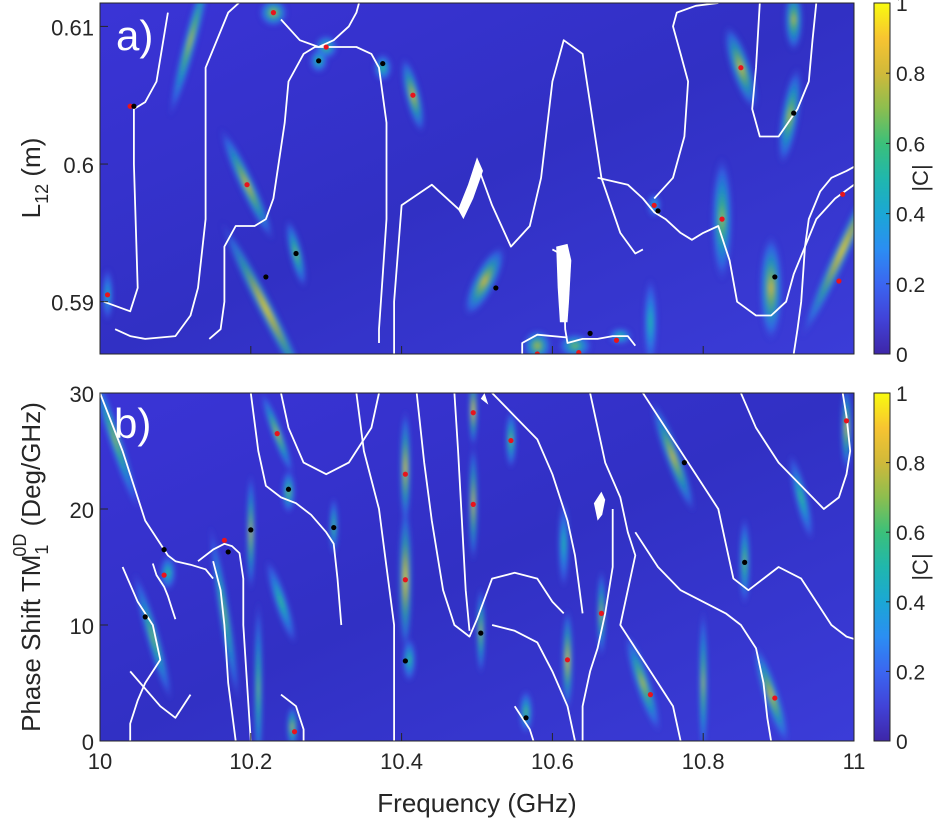  Describe the element at coordinates (703, 761) in the screenshot. I see `x-tick-label: 10.8` at that location.